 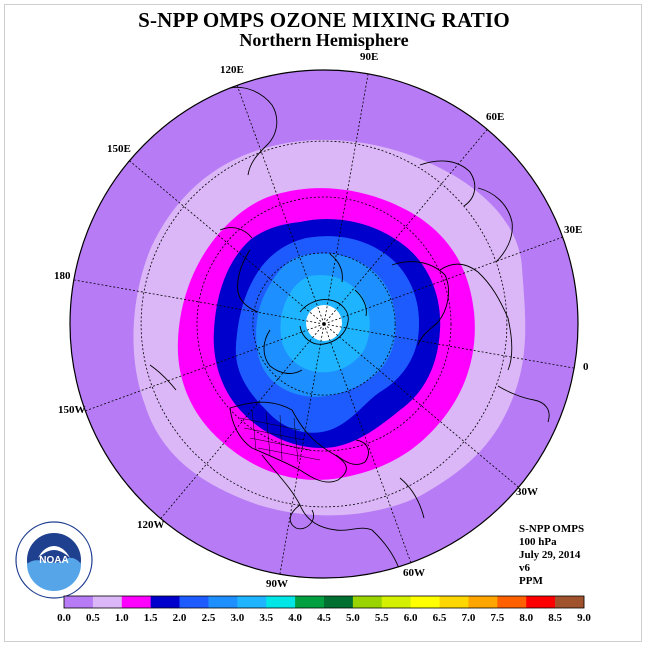 I want to click on lon-label-150e: 150E, so click(x=119, y=149).